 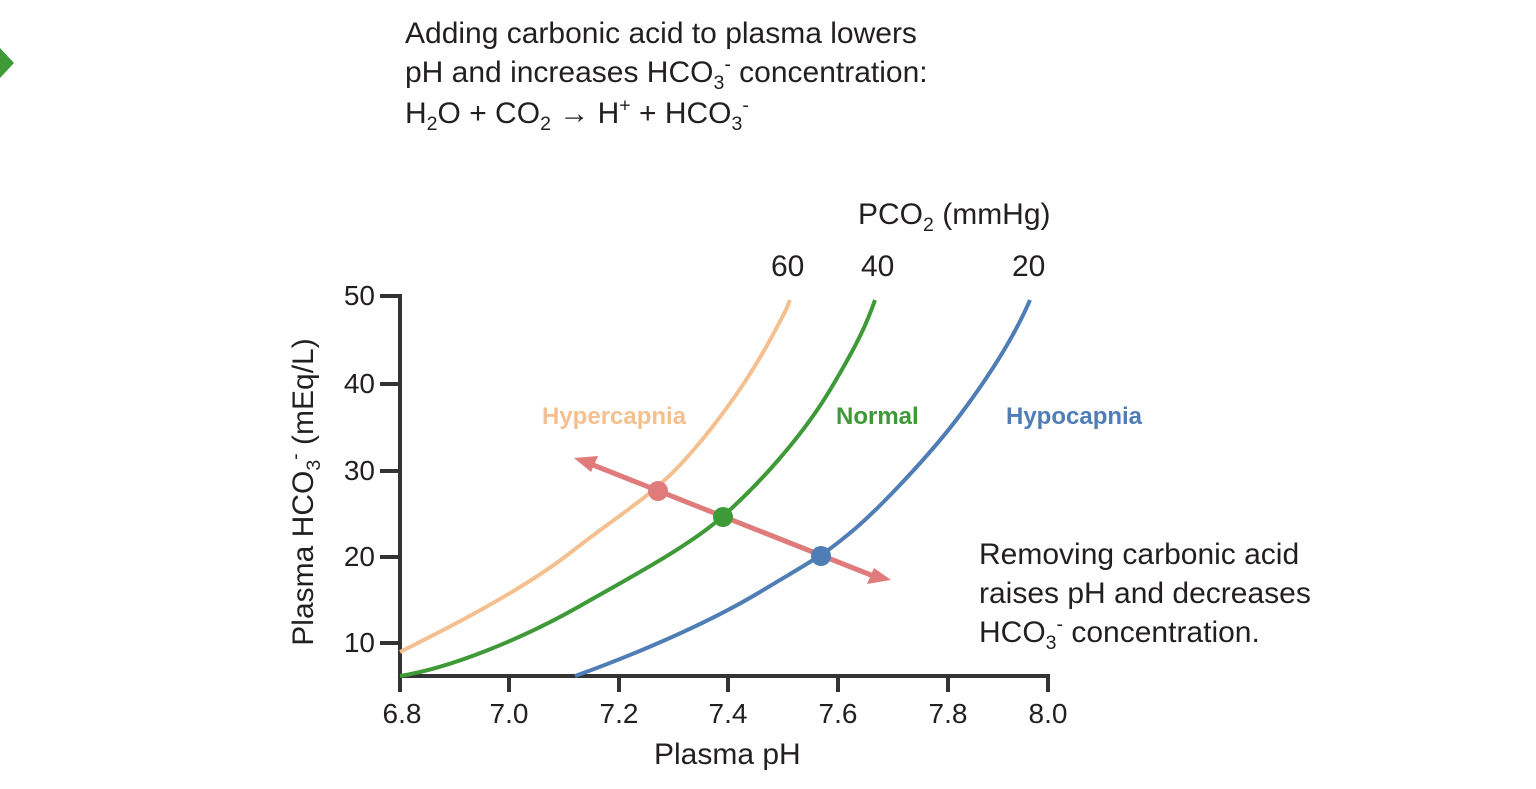 What do you see at coordinates (359, 383) in the screenshot?
I see `y-tick-40: 40` at bounding box center [359, 383].